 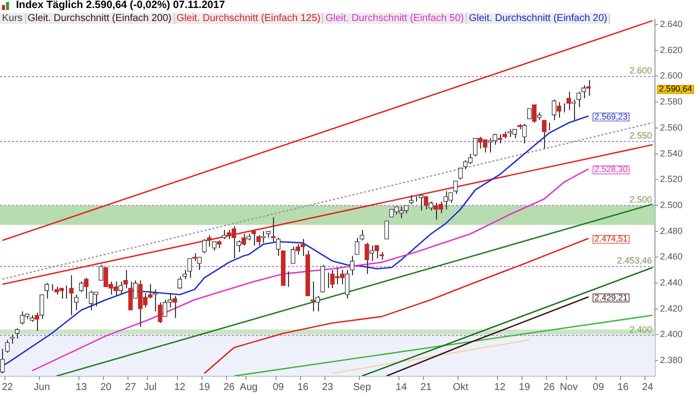 What do you see at coordinates (671, 231) in the screenshot?
I see `y-tick-label: 2.480` at bounding box center [671, 231].